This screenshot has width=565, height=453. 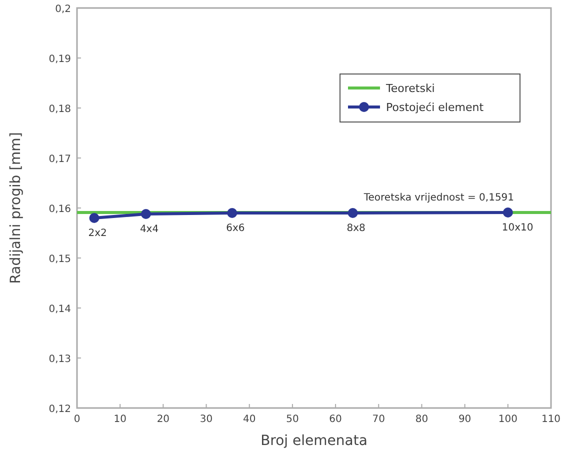 I want to click on annotation: 10x10, so click(x=518, y=228).